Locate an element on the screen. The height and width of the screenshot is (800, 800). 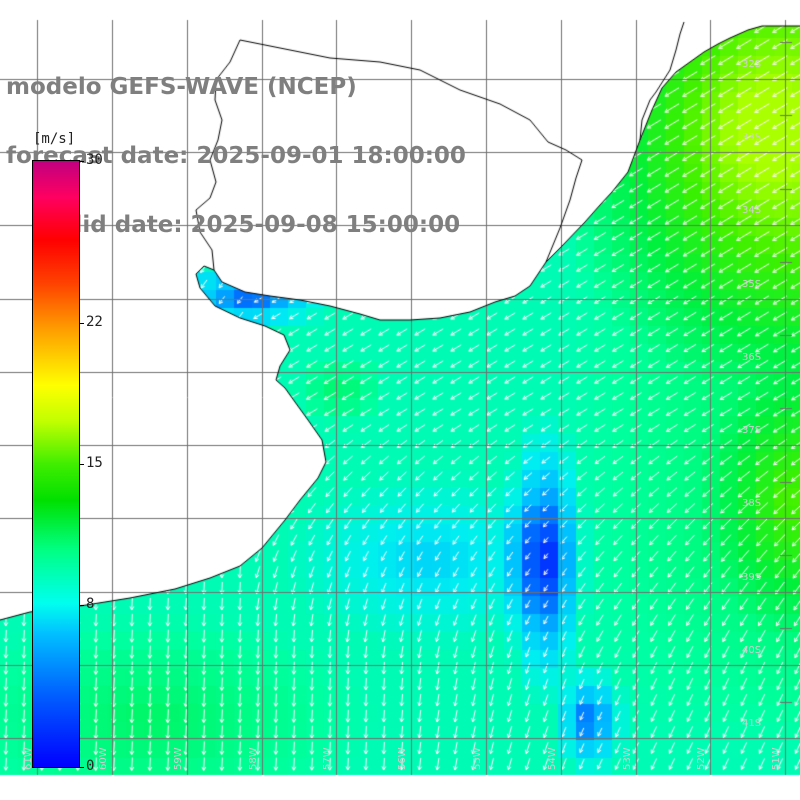
colorbar-tick-label: 15 is located at coordinates (94, 463).